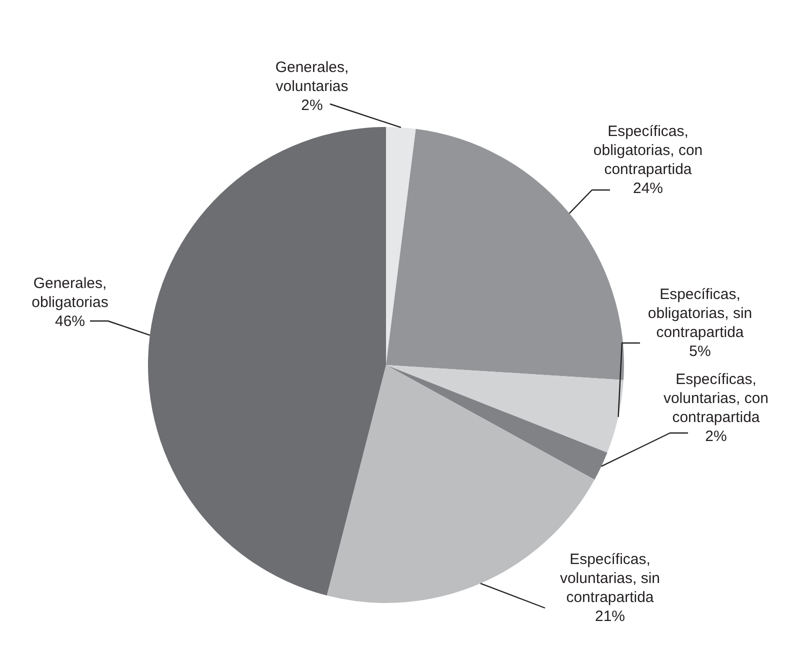 The height and width of the screenshot is (660, 791). I want to click on slice-label: Específicas, obligatorias, con contrapartida, so click(648, 150).